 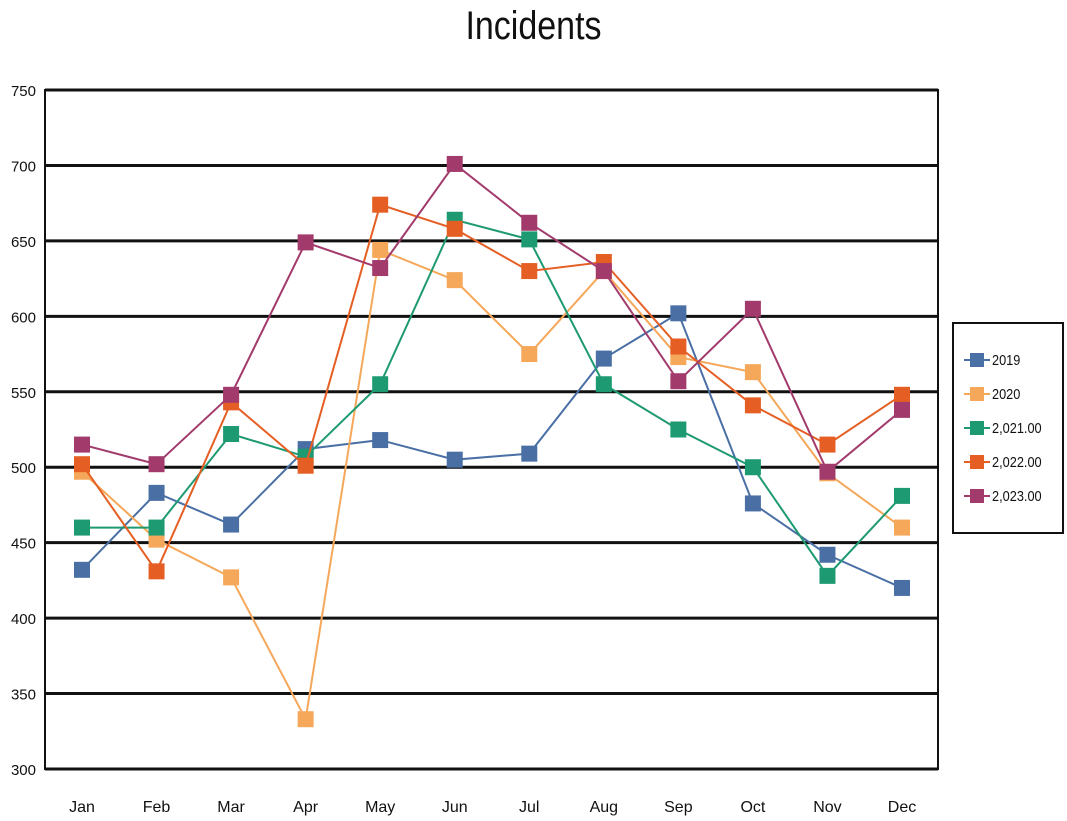 What do you see at coordinates (306, 807) in the screenshot?
I see `x-tick-label: Apr` at bounding box center [306, 807].